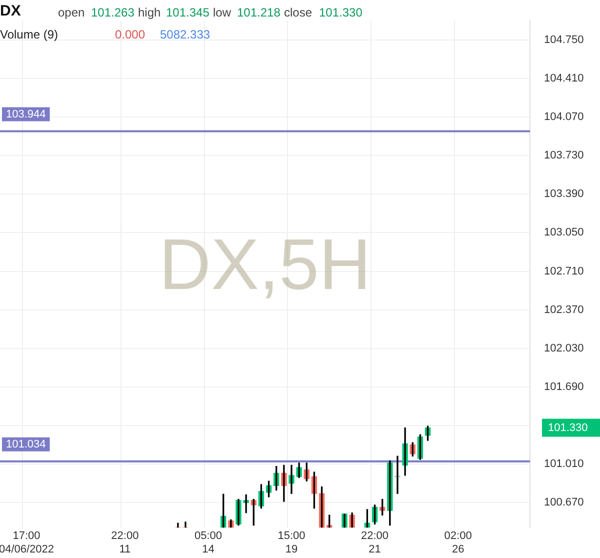 This screenshot has height=558, width=600. I want to click on x-tick-label: 22:00 21, so click(375, 543).